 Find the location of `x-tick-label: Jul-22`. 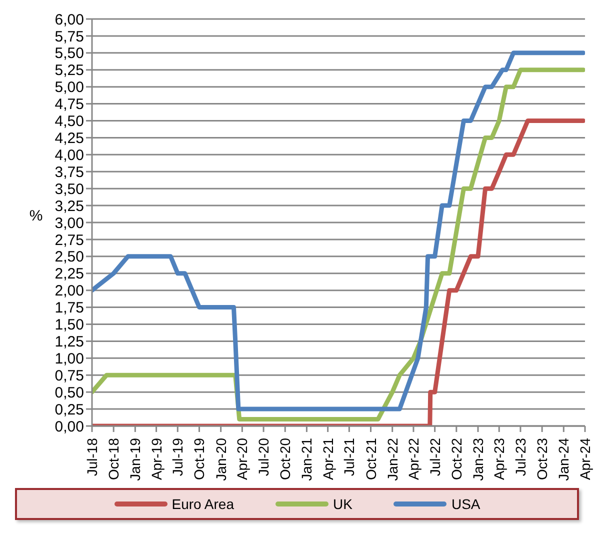

x-tick-label: Jul-22 is located at coordinates (434, 457).